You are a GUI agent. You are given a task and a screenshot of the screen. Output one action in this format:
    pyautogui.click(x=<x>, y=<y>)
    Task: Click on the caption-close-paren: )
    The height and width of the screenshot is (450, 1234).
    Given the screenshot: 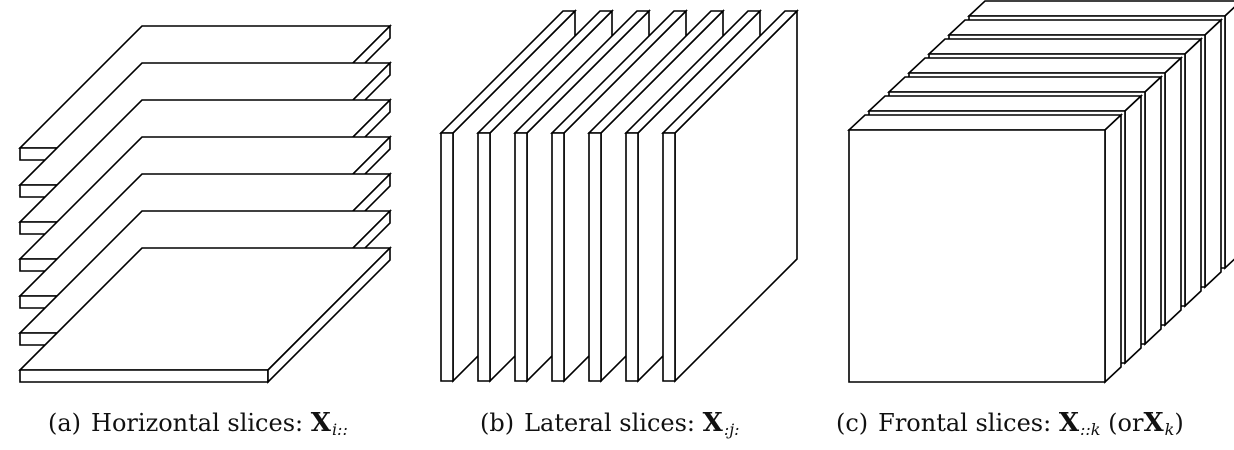 What is the action you would take?
    pyautogui.click(x=1179, y=423)
    